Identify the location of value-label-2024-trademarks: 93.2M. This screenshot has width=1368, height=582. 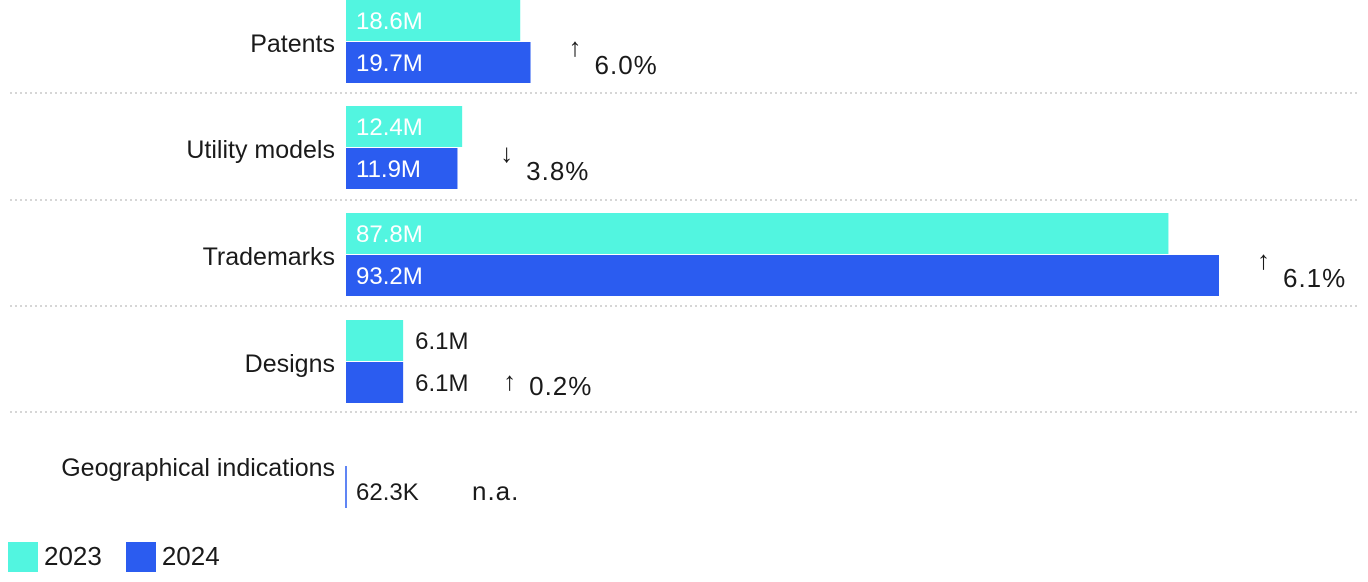
(389, 276).